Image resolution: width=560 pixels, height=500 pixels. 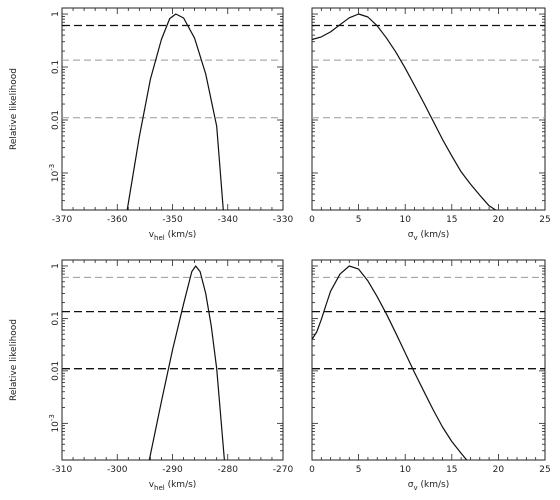 What do you see at coordinates (228, 220) in the screenshot?
I see `x-tick-label: -340` at bounding box center [228, 220].